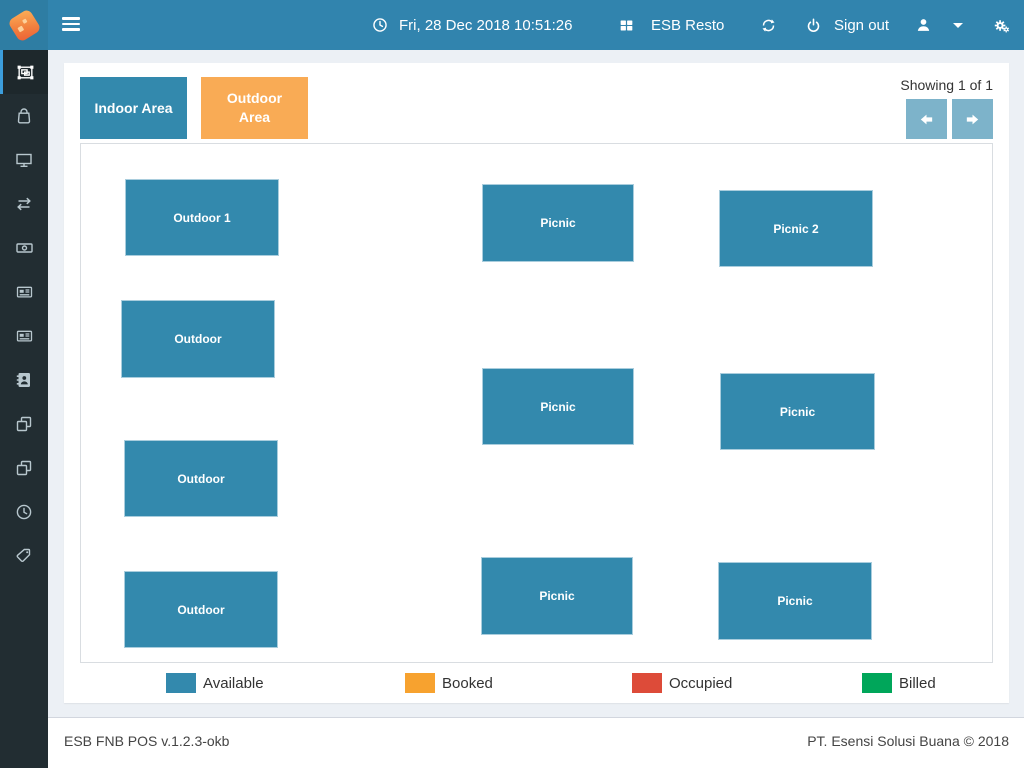  Describe the element at coordinates (24, 556) in the screenshot. I see `sidebar-item-tags` at that location.